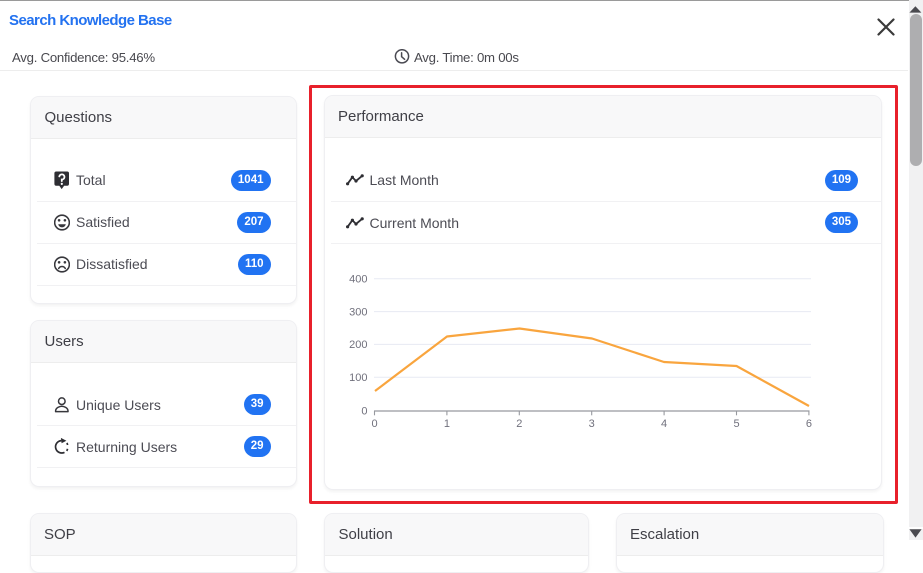  Describe the element at coordinates (447, 424) in the screenshot. I see `svg-text: 1` at that location.